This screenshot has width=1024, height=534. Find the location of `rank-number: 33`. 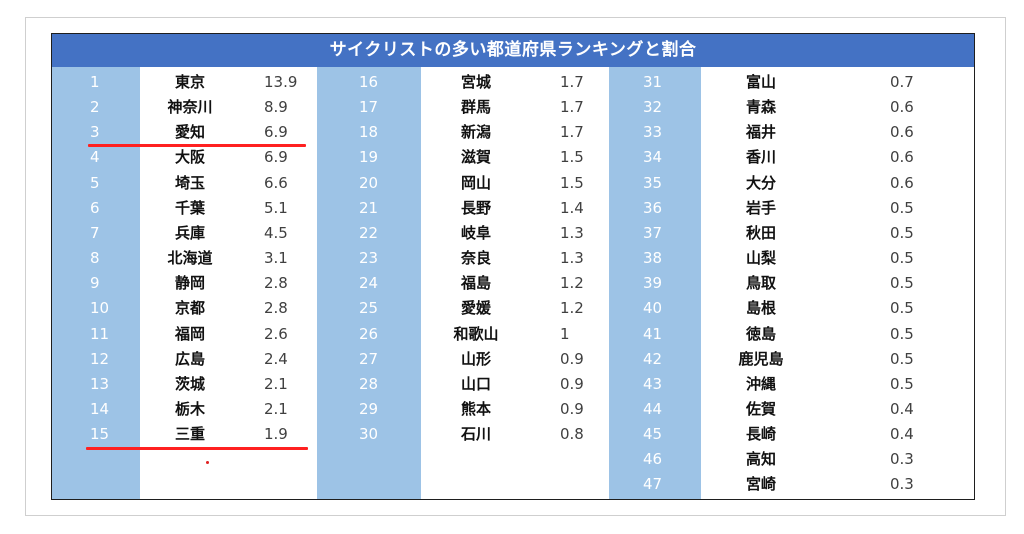

rank-number: 33 is located at coordinates (653, 132).